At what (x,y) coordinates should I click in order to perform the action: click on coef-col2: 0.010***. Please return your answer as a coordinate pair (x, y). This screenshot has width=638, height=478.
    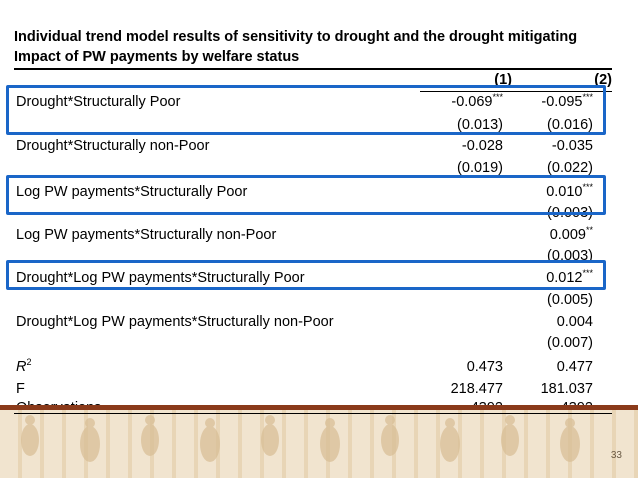
    Looking at the image, I should click on (543, 192).